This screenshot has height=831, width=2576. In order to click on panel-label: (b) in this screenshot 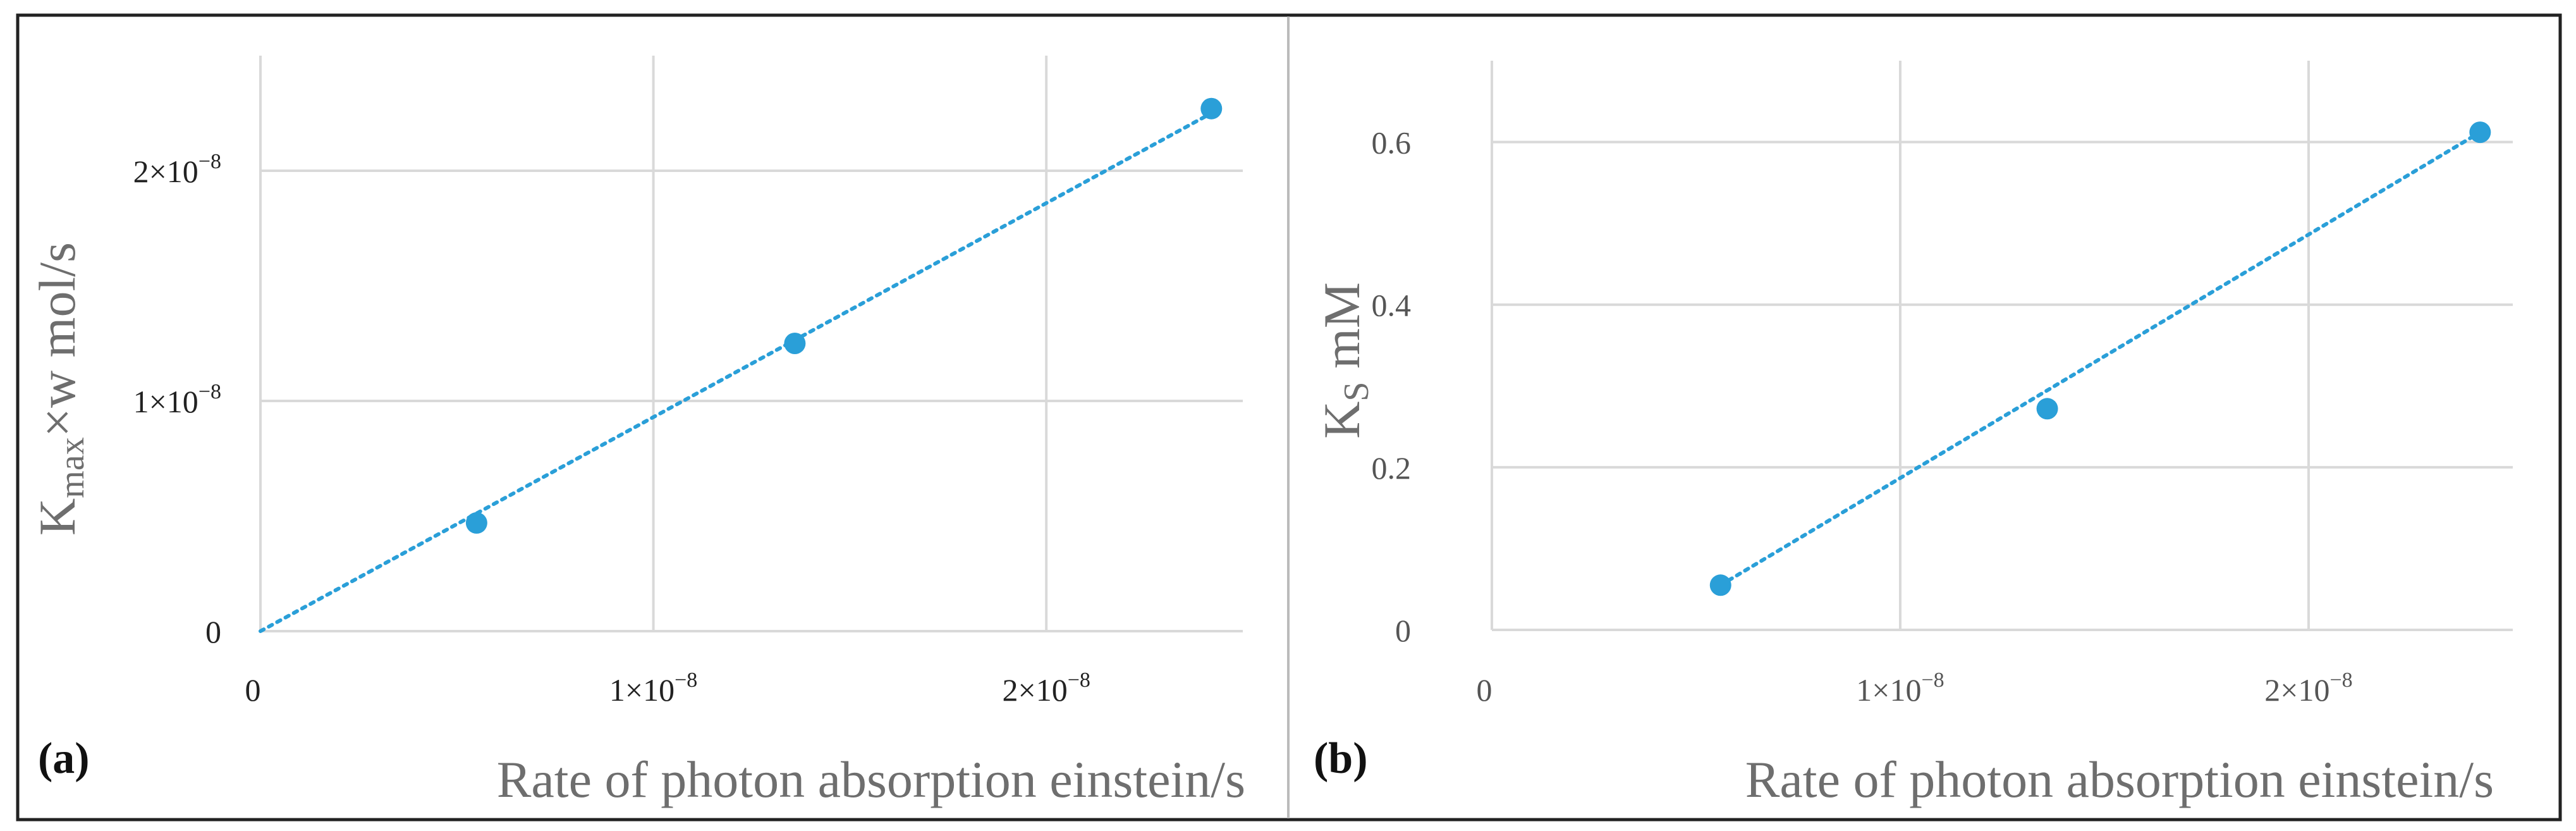, I will do `click(1341, 758)`.